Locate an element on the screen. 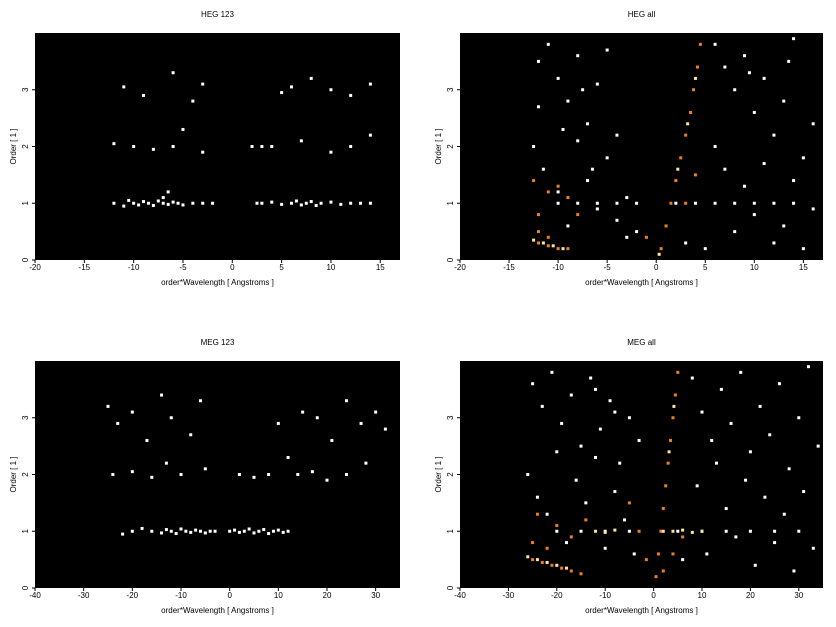 The image size is (836, 627). x-tick-label: -30 is located at coordinates (84, 595).